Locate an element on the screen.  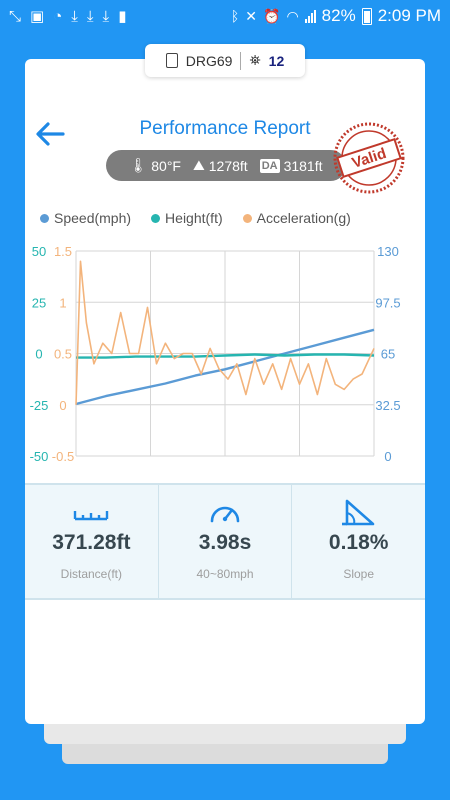
y-tick-height: 0 is located at coordinates (38, 354).